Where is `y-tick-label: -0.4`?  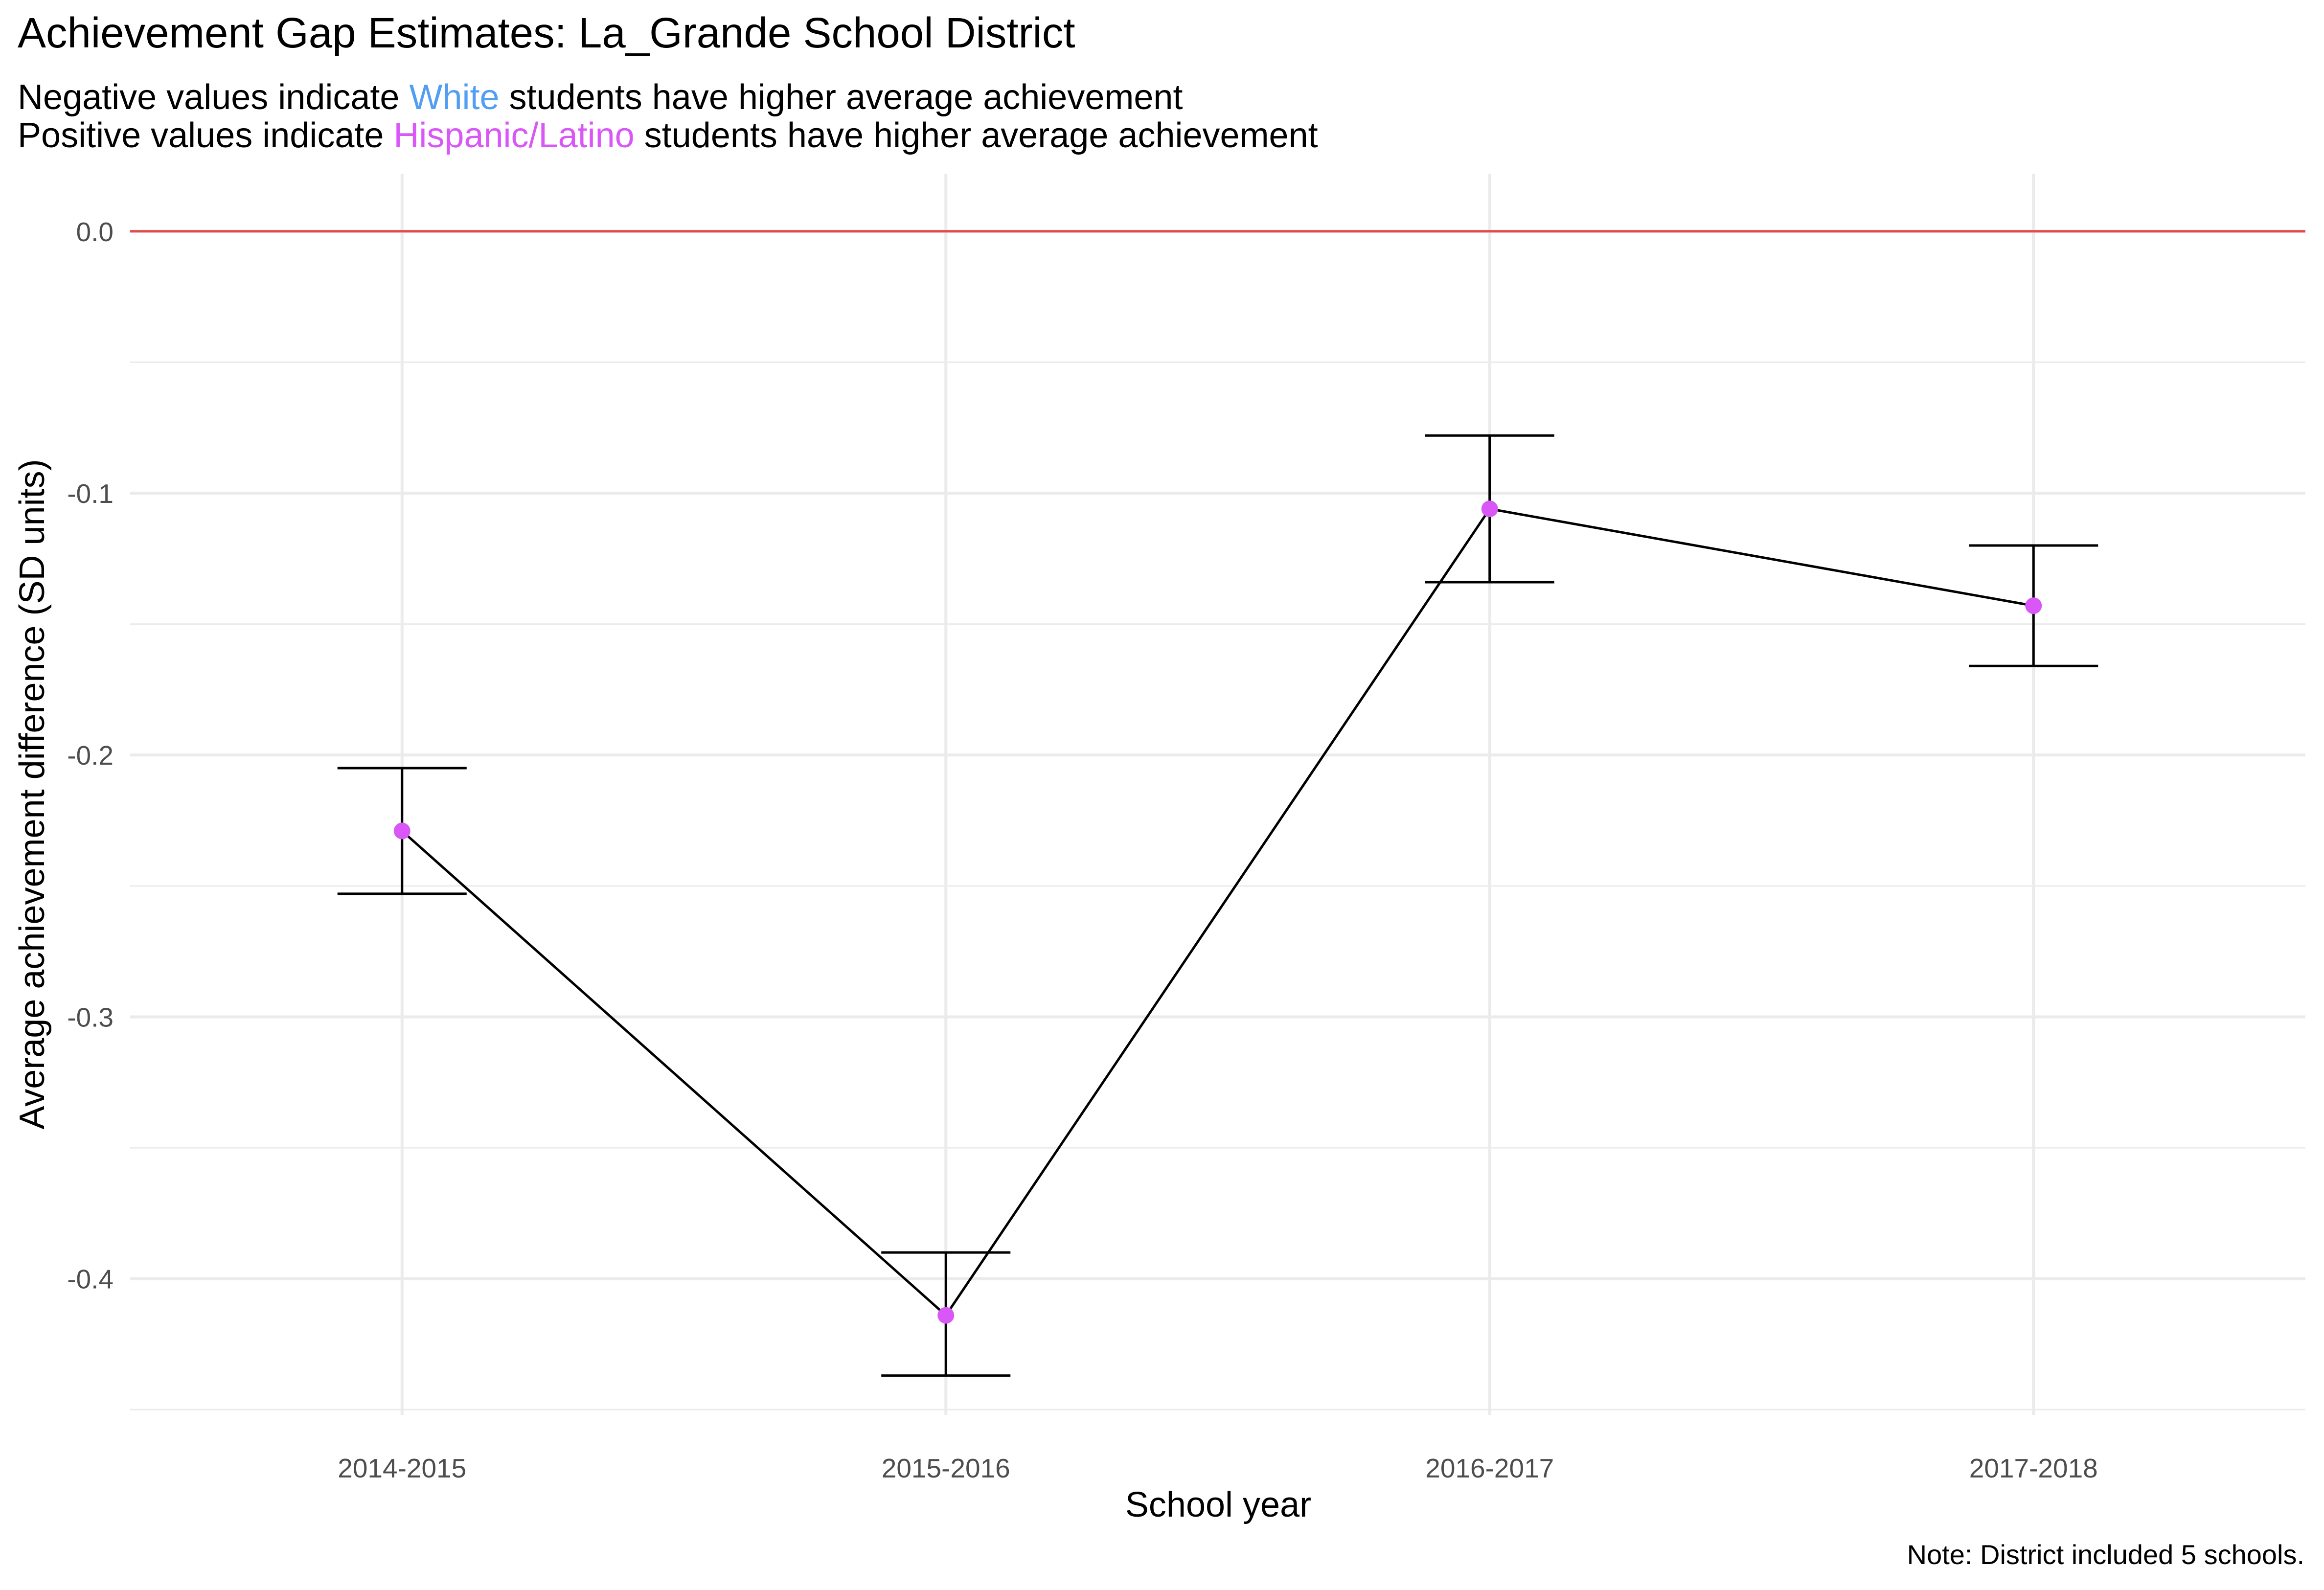 y-tick-label: -0.4 is located at coordinates (91, 1280).